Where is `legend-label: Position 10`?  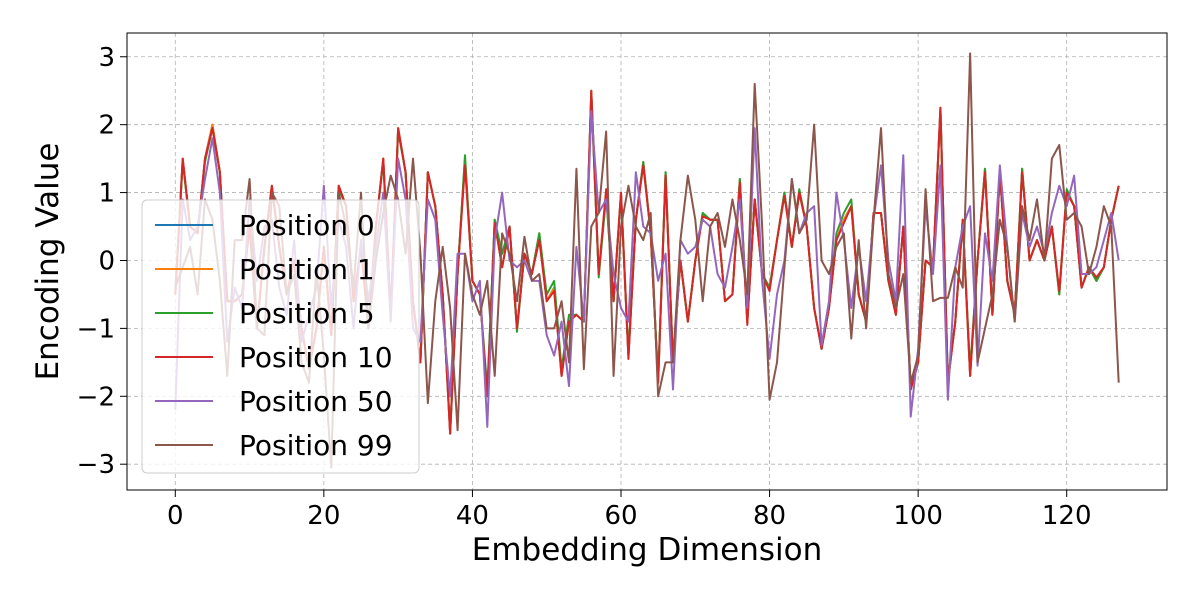 legend-label: Position 10 is located at coordinates (316, 357).